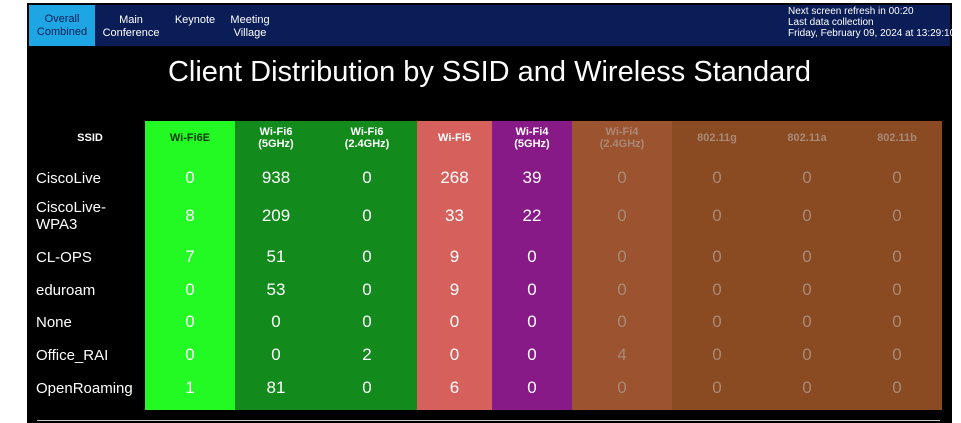 This screenshot has width=961, height=423. Describe the element at coordinates (622, 354) in the screenshot. I see `cell-value: 4` at that location.